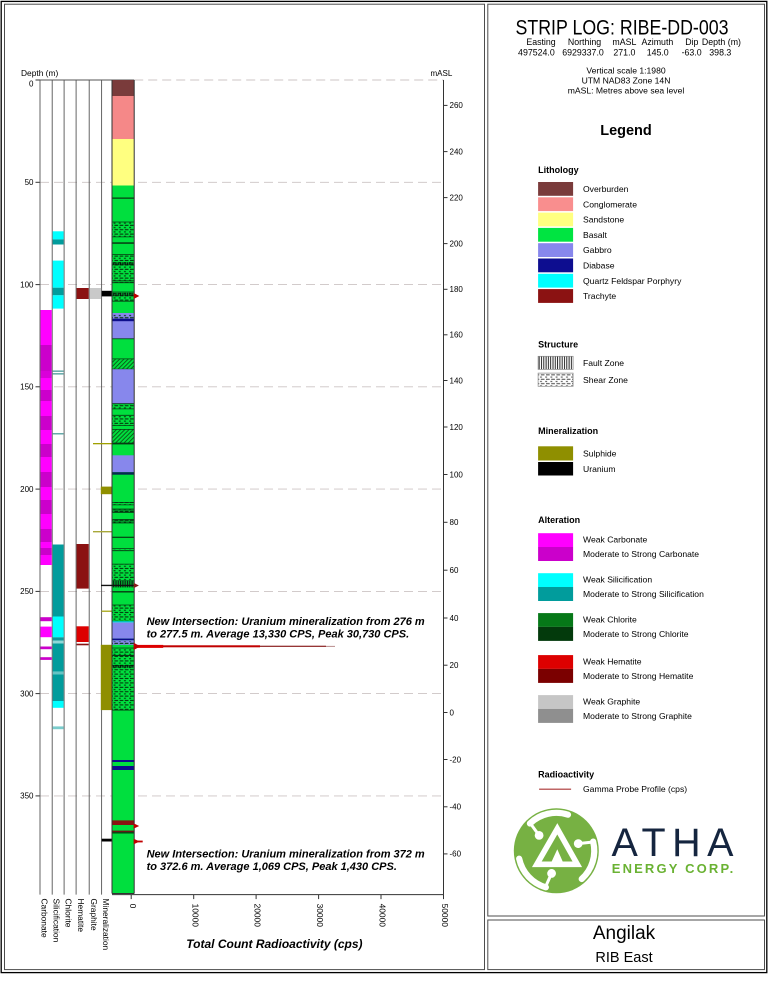 The width and height of the screenshot is (768, 981). What do you see at coordinates (27, 591) in the screenshot?
I see `svg-text: 250` at bounding box center [27, 591].